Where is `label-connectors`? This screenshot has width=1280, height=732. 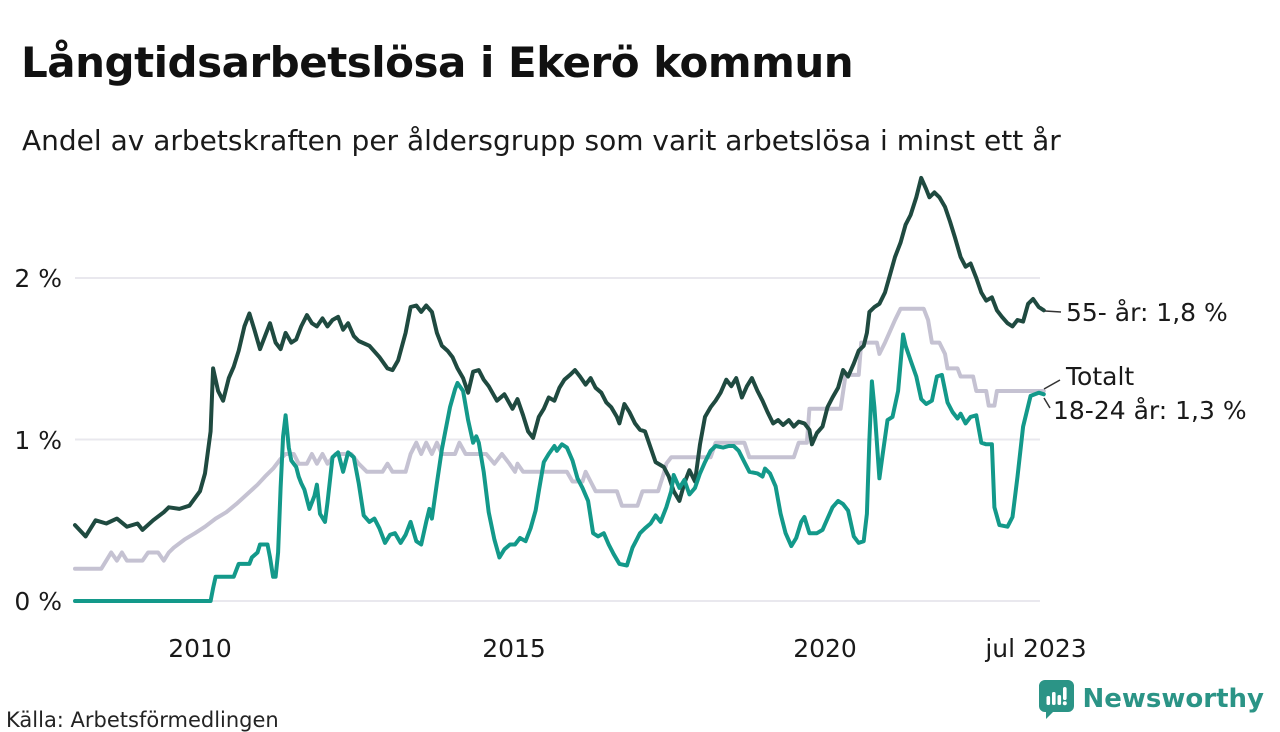 label-connectors is located at coordinates (1052, 359).